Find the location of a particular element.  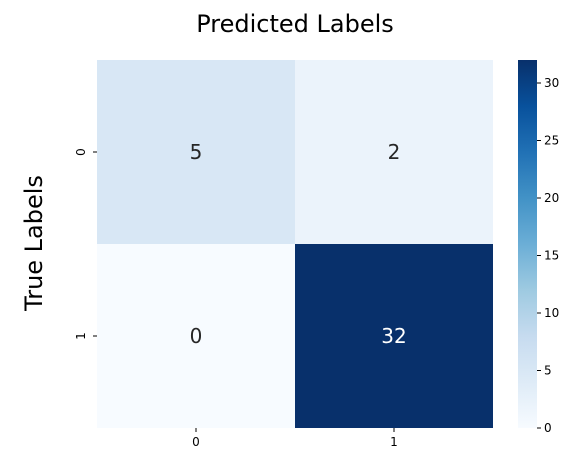

colorbar-tick-label-3: 15 is located at coordinates (551, 256).